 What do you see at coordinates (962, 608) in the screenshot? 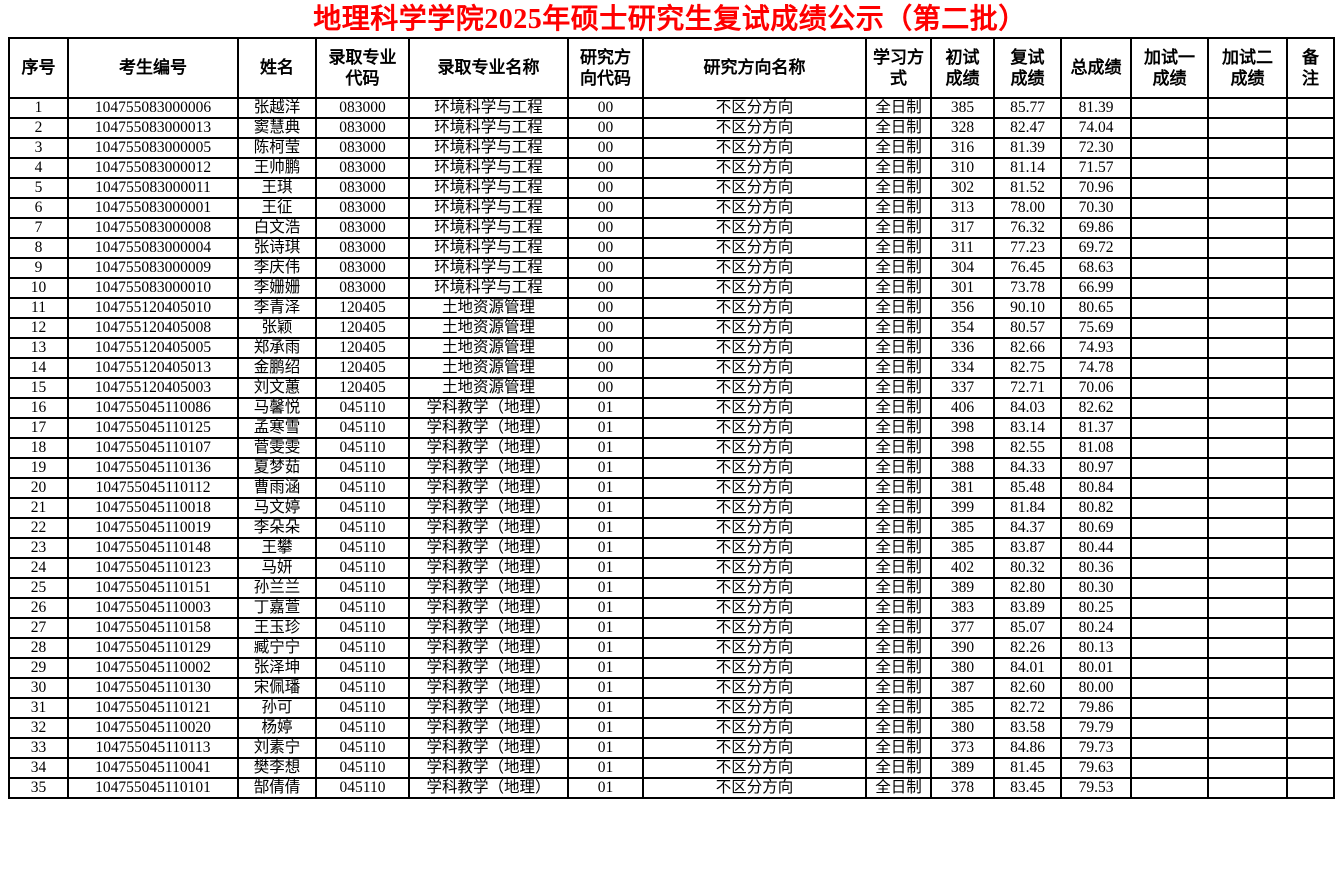
I see `cell-initial_score: 383` at bounding box center [962, 608].